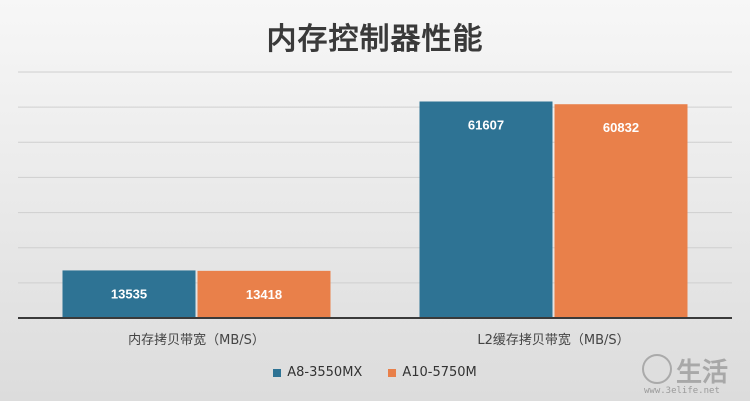  I want to click on chart-title: 内存控制器性能, so click(375, 39).